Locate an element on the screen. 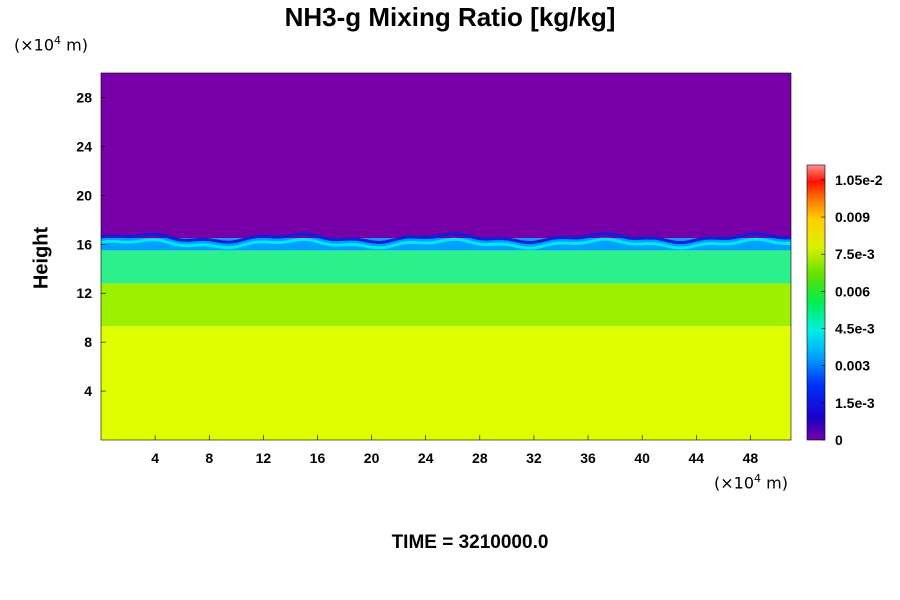 The height and width of the screenshot is (600, 900). x-tick-label: 20 is located at coordinates (372, 458).